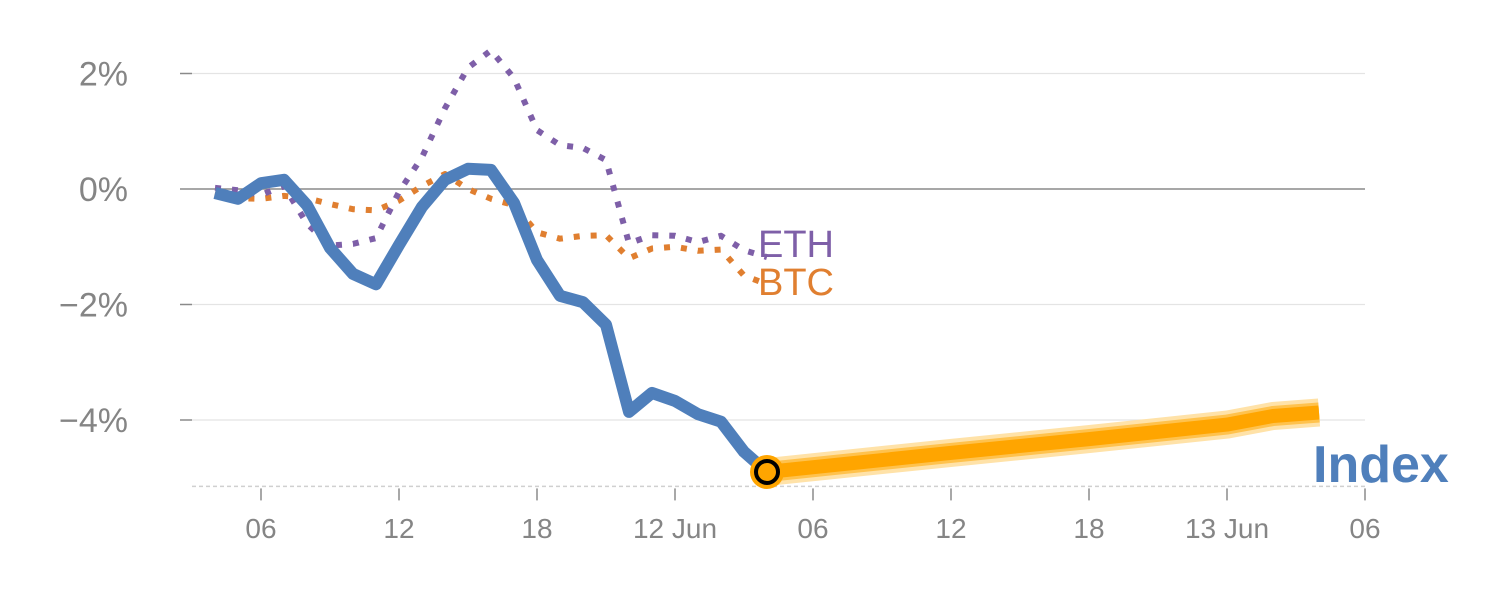  What do you see at coordinates (125, 248) in the screenshot?
I see `y-axis: 2% 0% −2% −4%` at bounding box center [125, 248].